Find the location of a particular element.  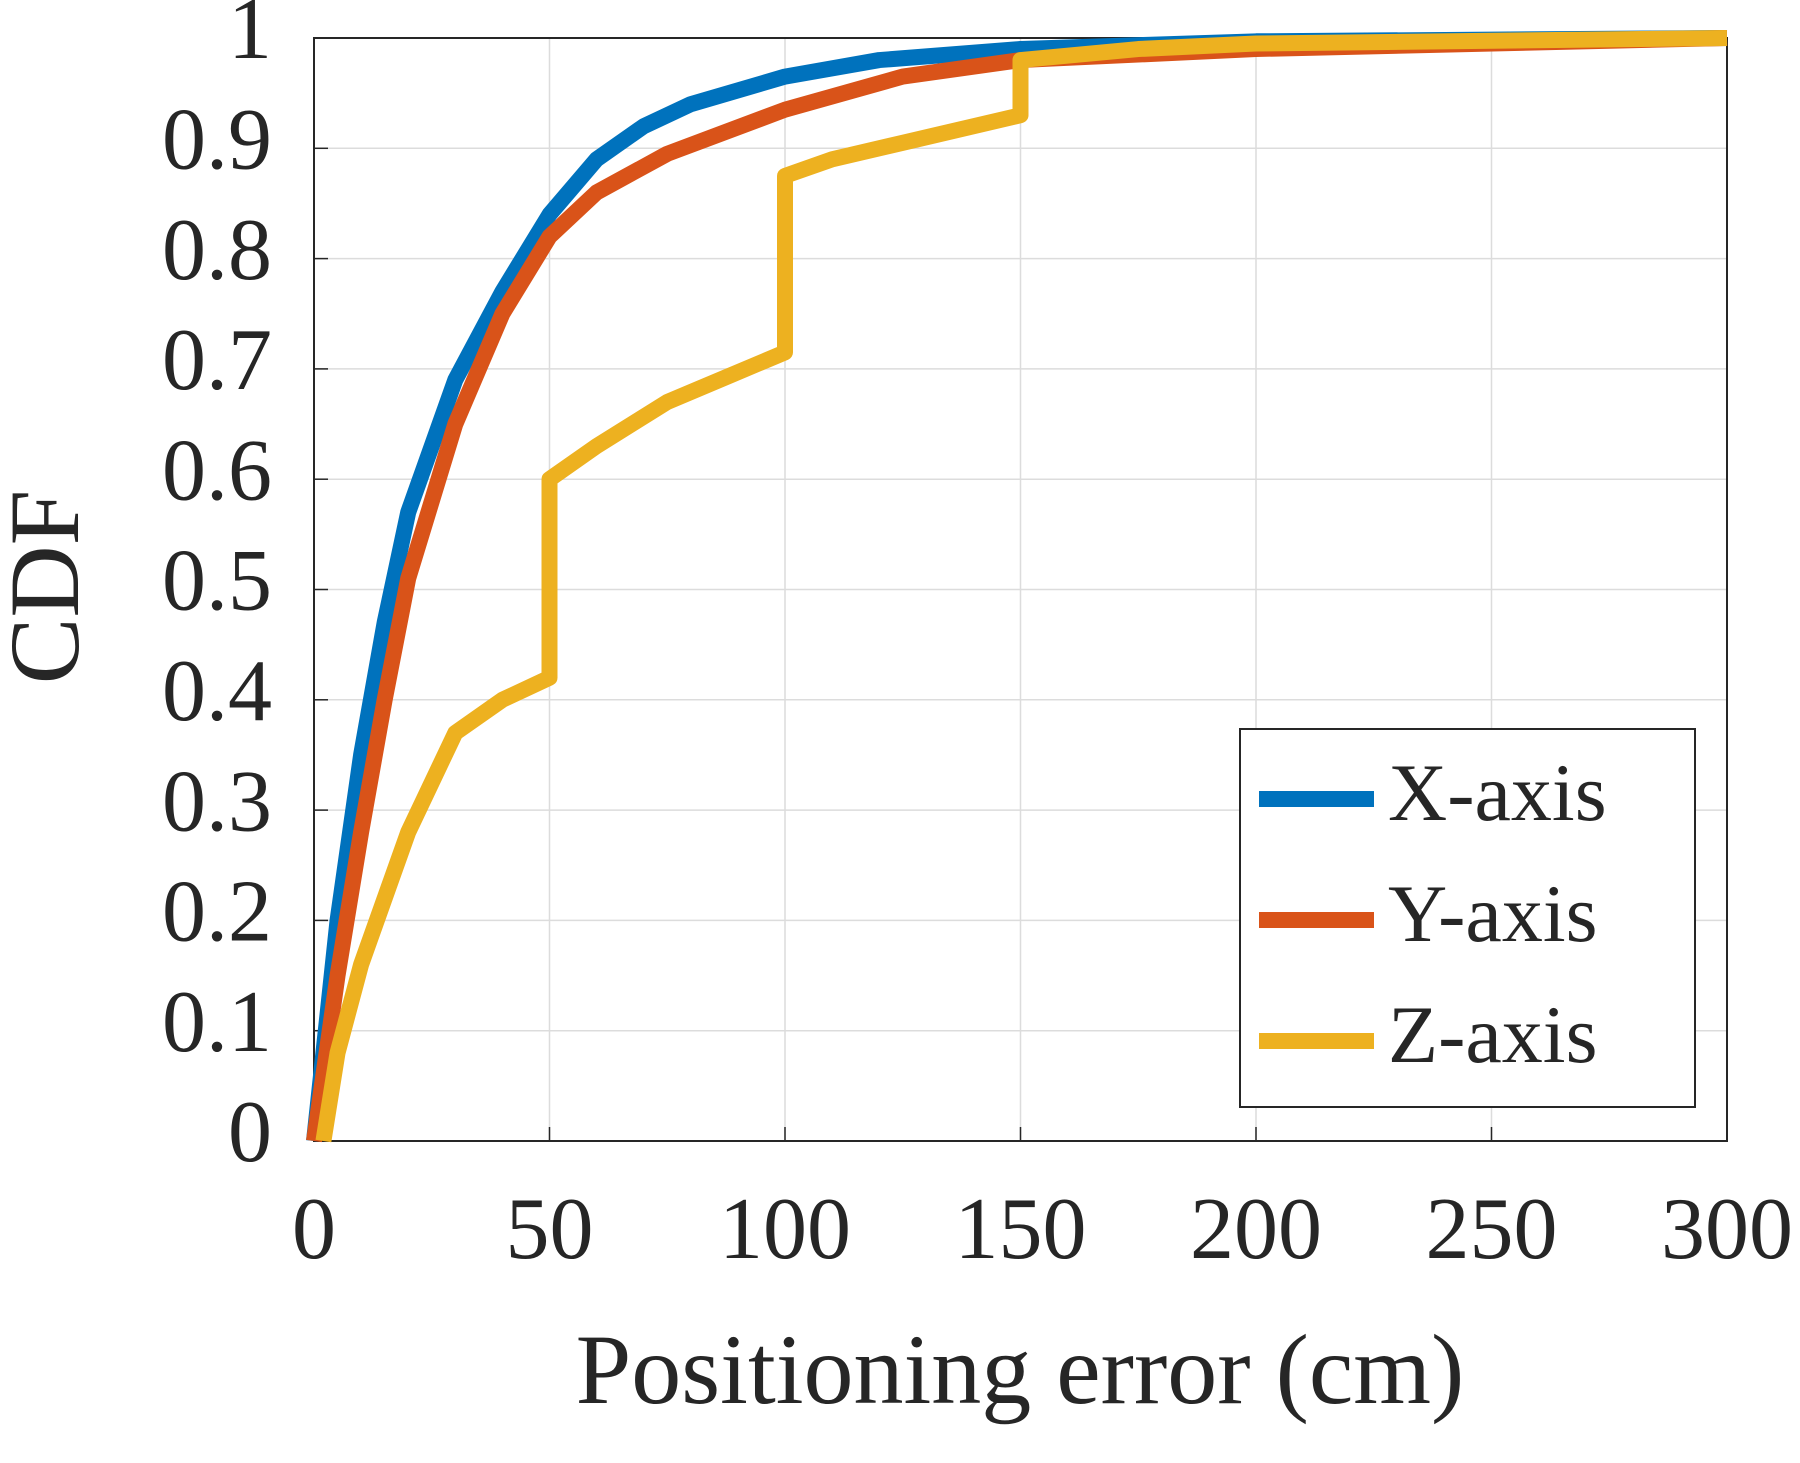

y-tick-label: 0.8 is located at coordinates (217, 250).